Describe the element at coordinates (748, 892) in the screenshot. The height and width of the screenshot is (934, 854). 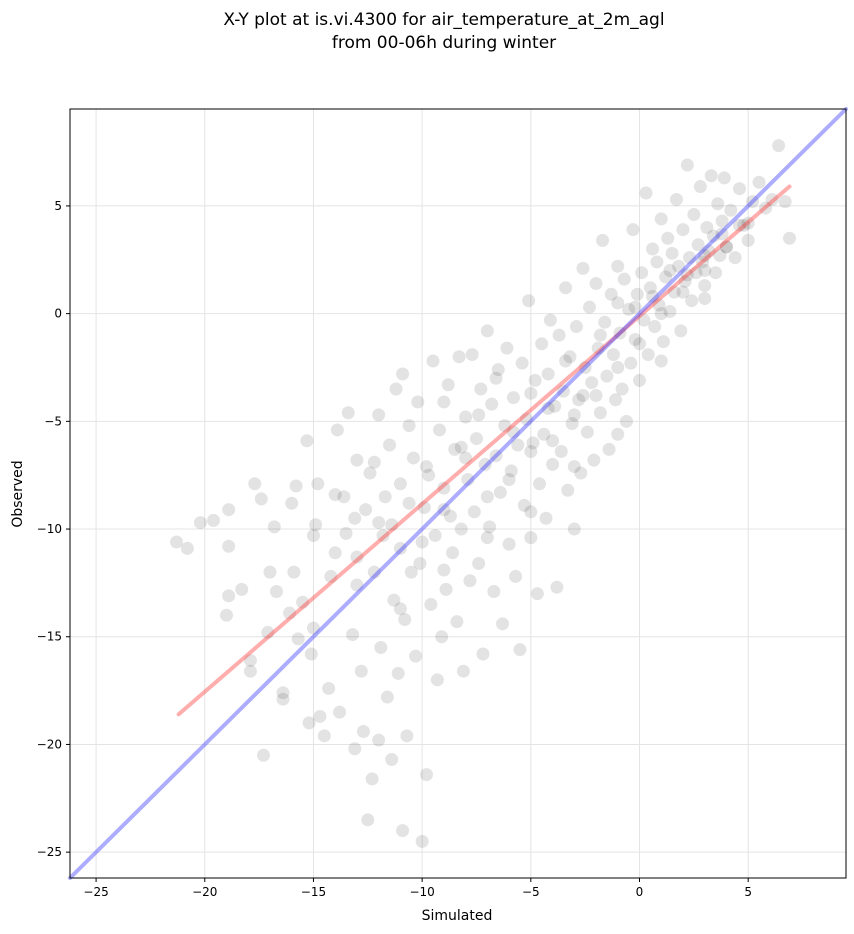
I see `x-tick-label: 5` at that location.